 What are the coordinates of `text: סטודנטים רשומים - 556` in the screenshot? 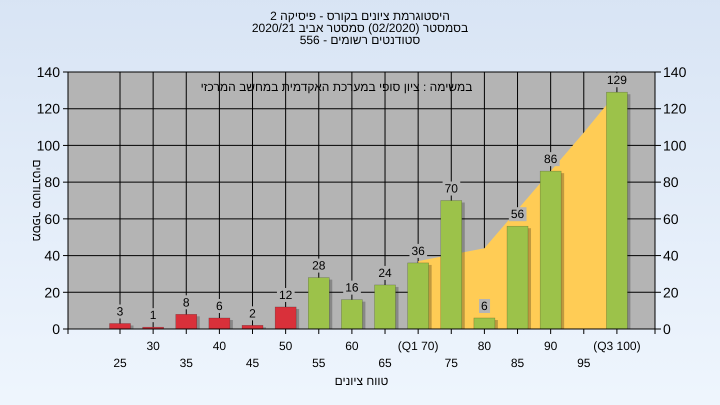 It's located at (360, 40).